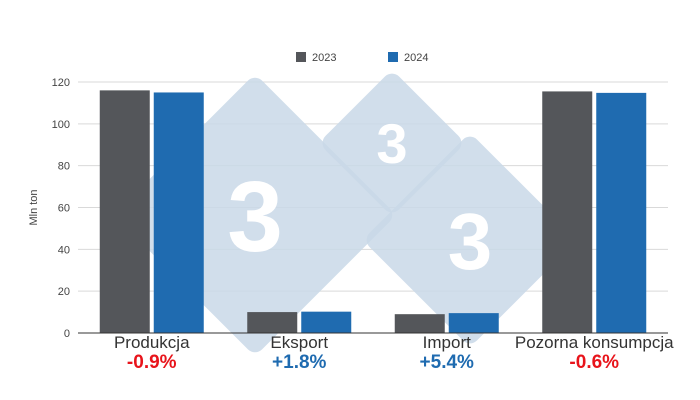 This screenshot has height=400, width=700. Describe the element at coordinates (64, 209) in the screenshot. I see `y-tick-label: 60` at that location.